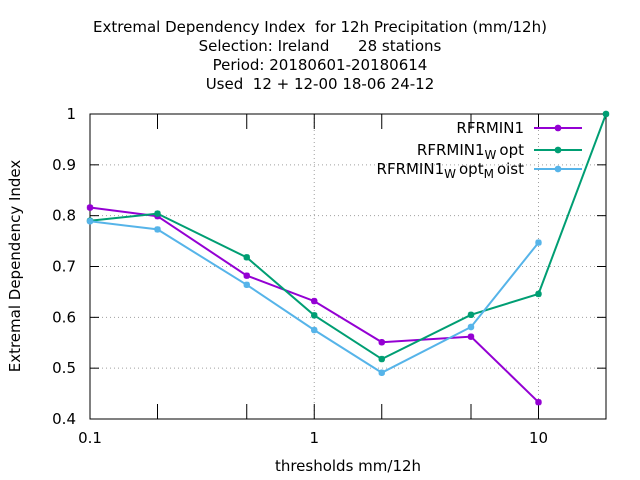  Describe the element at coordinates (15, 266) in the screenshot. I see `y-axis-label: Extremal Dependency Index` at that location.